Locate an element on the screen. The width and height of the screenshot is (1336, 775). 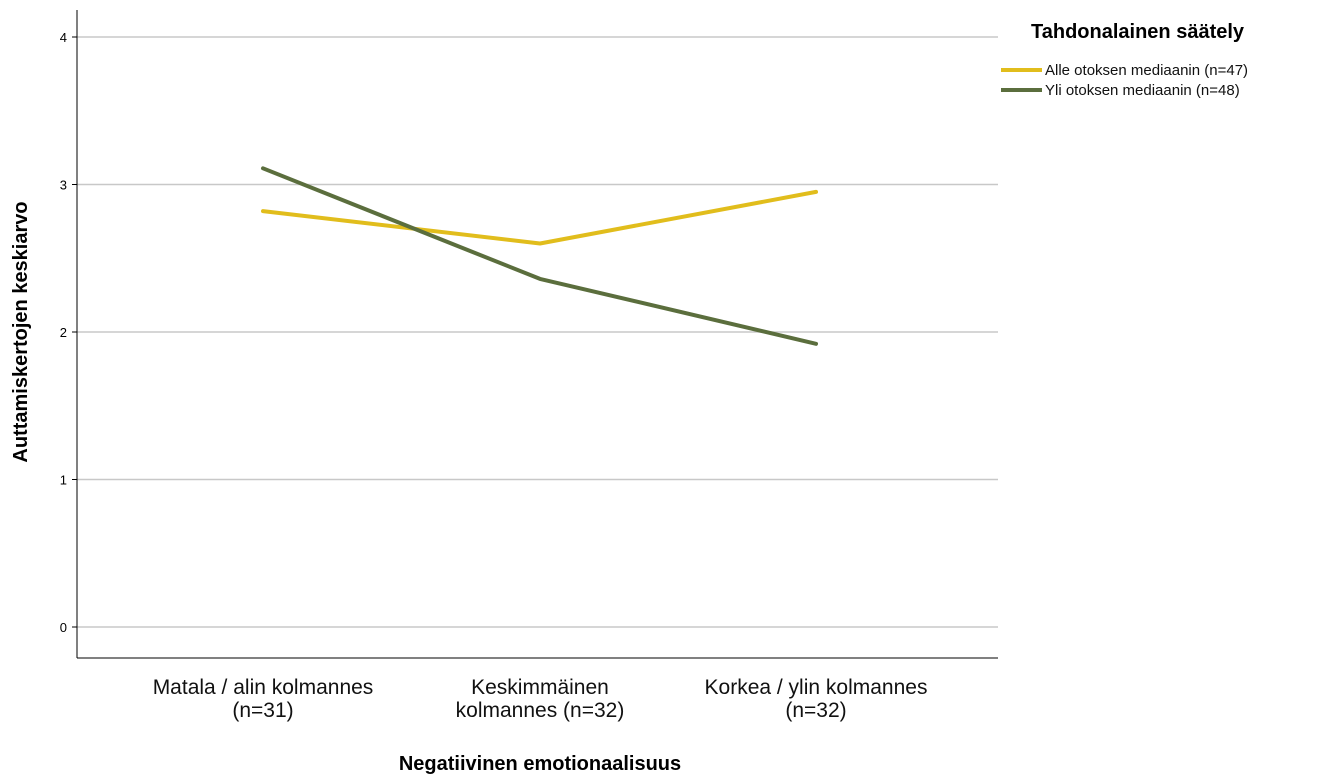
series-lines is located at coordinates (539, 256).